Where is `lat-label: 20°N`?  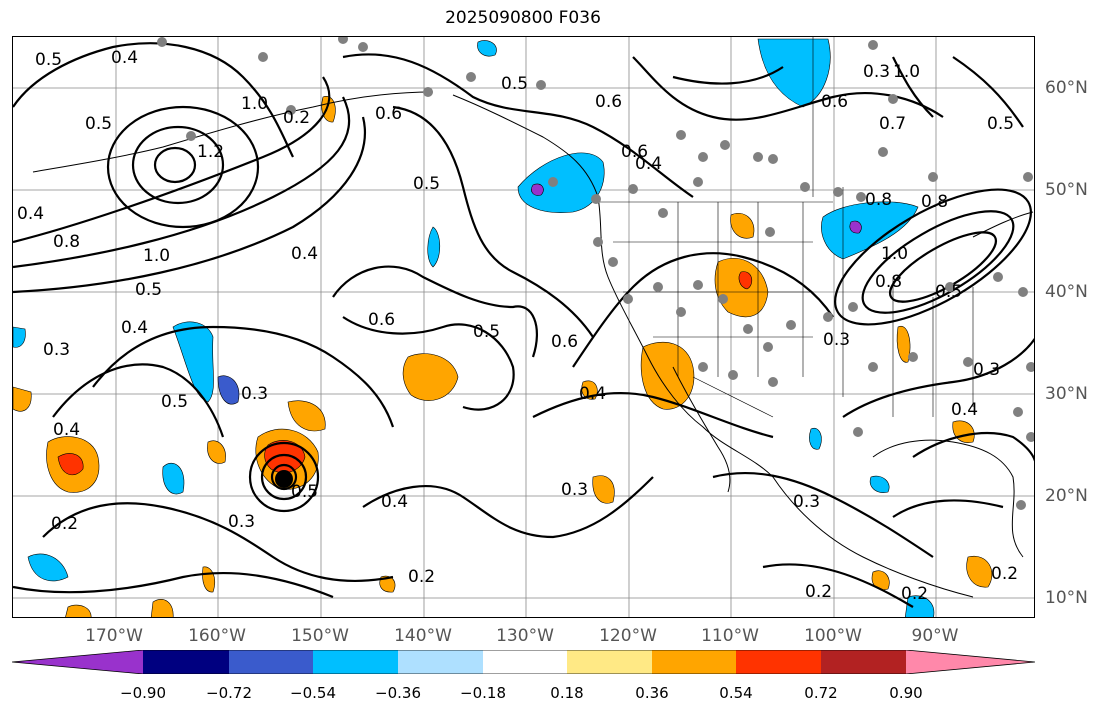
lat-label: 20°N is located at coordinates (1066, 496).